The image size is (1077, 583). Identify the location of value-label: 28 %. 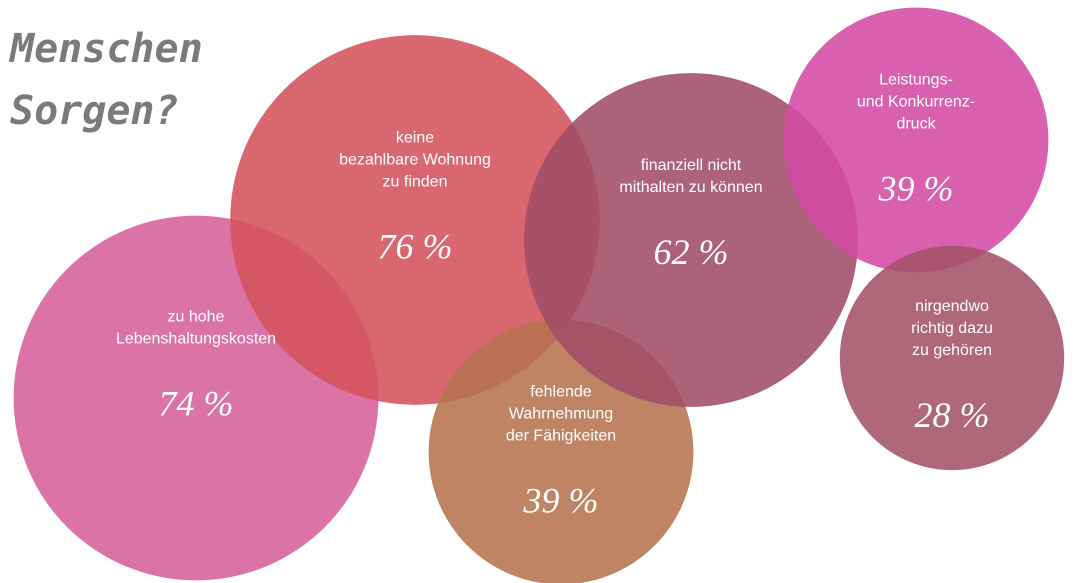
(952, 415).